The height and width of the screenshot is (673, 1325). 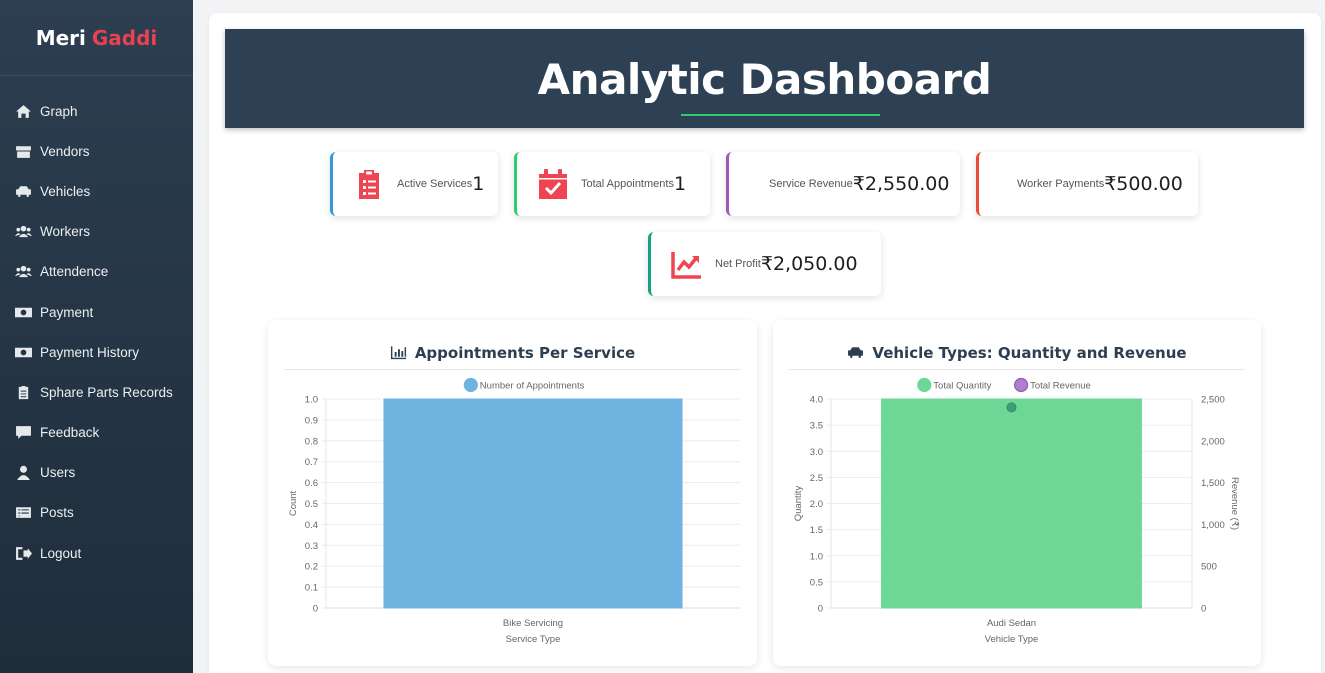 What do you see at coordinates (67, 312) in the screenshot?
I see `sidebar-item-label: Payment` at bounding box center [67, 312].